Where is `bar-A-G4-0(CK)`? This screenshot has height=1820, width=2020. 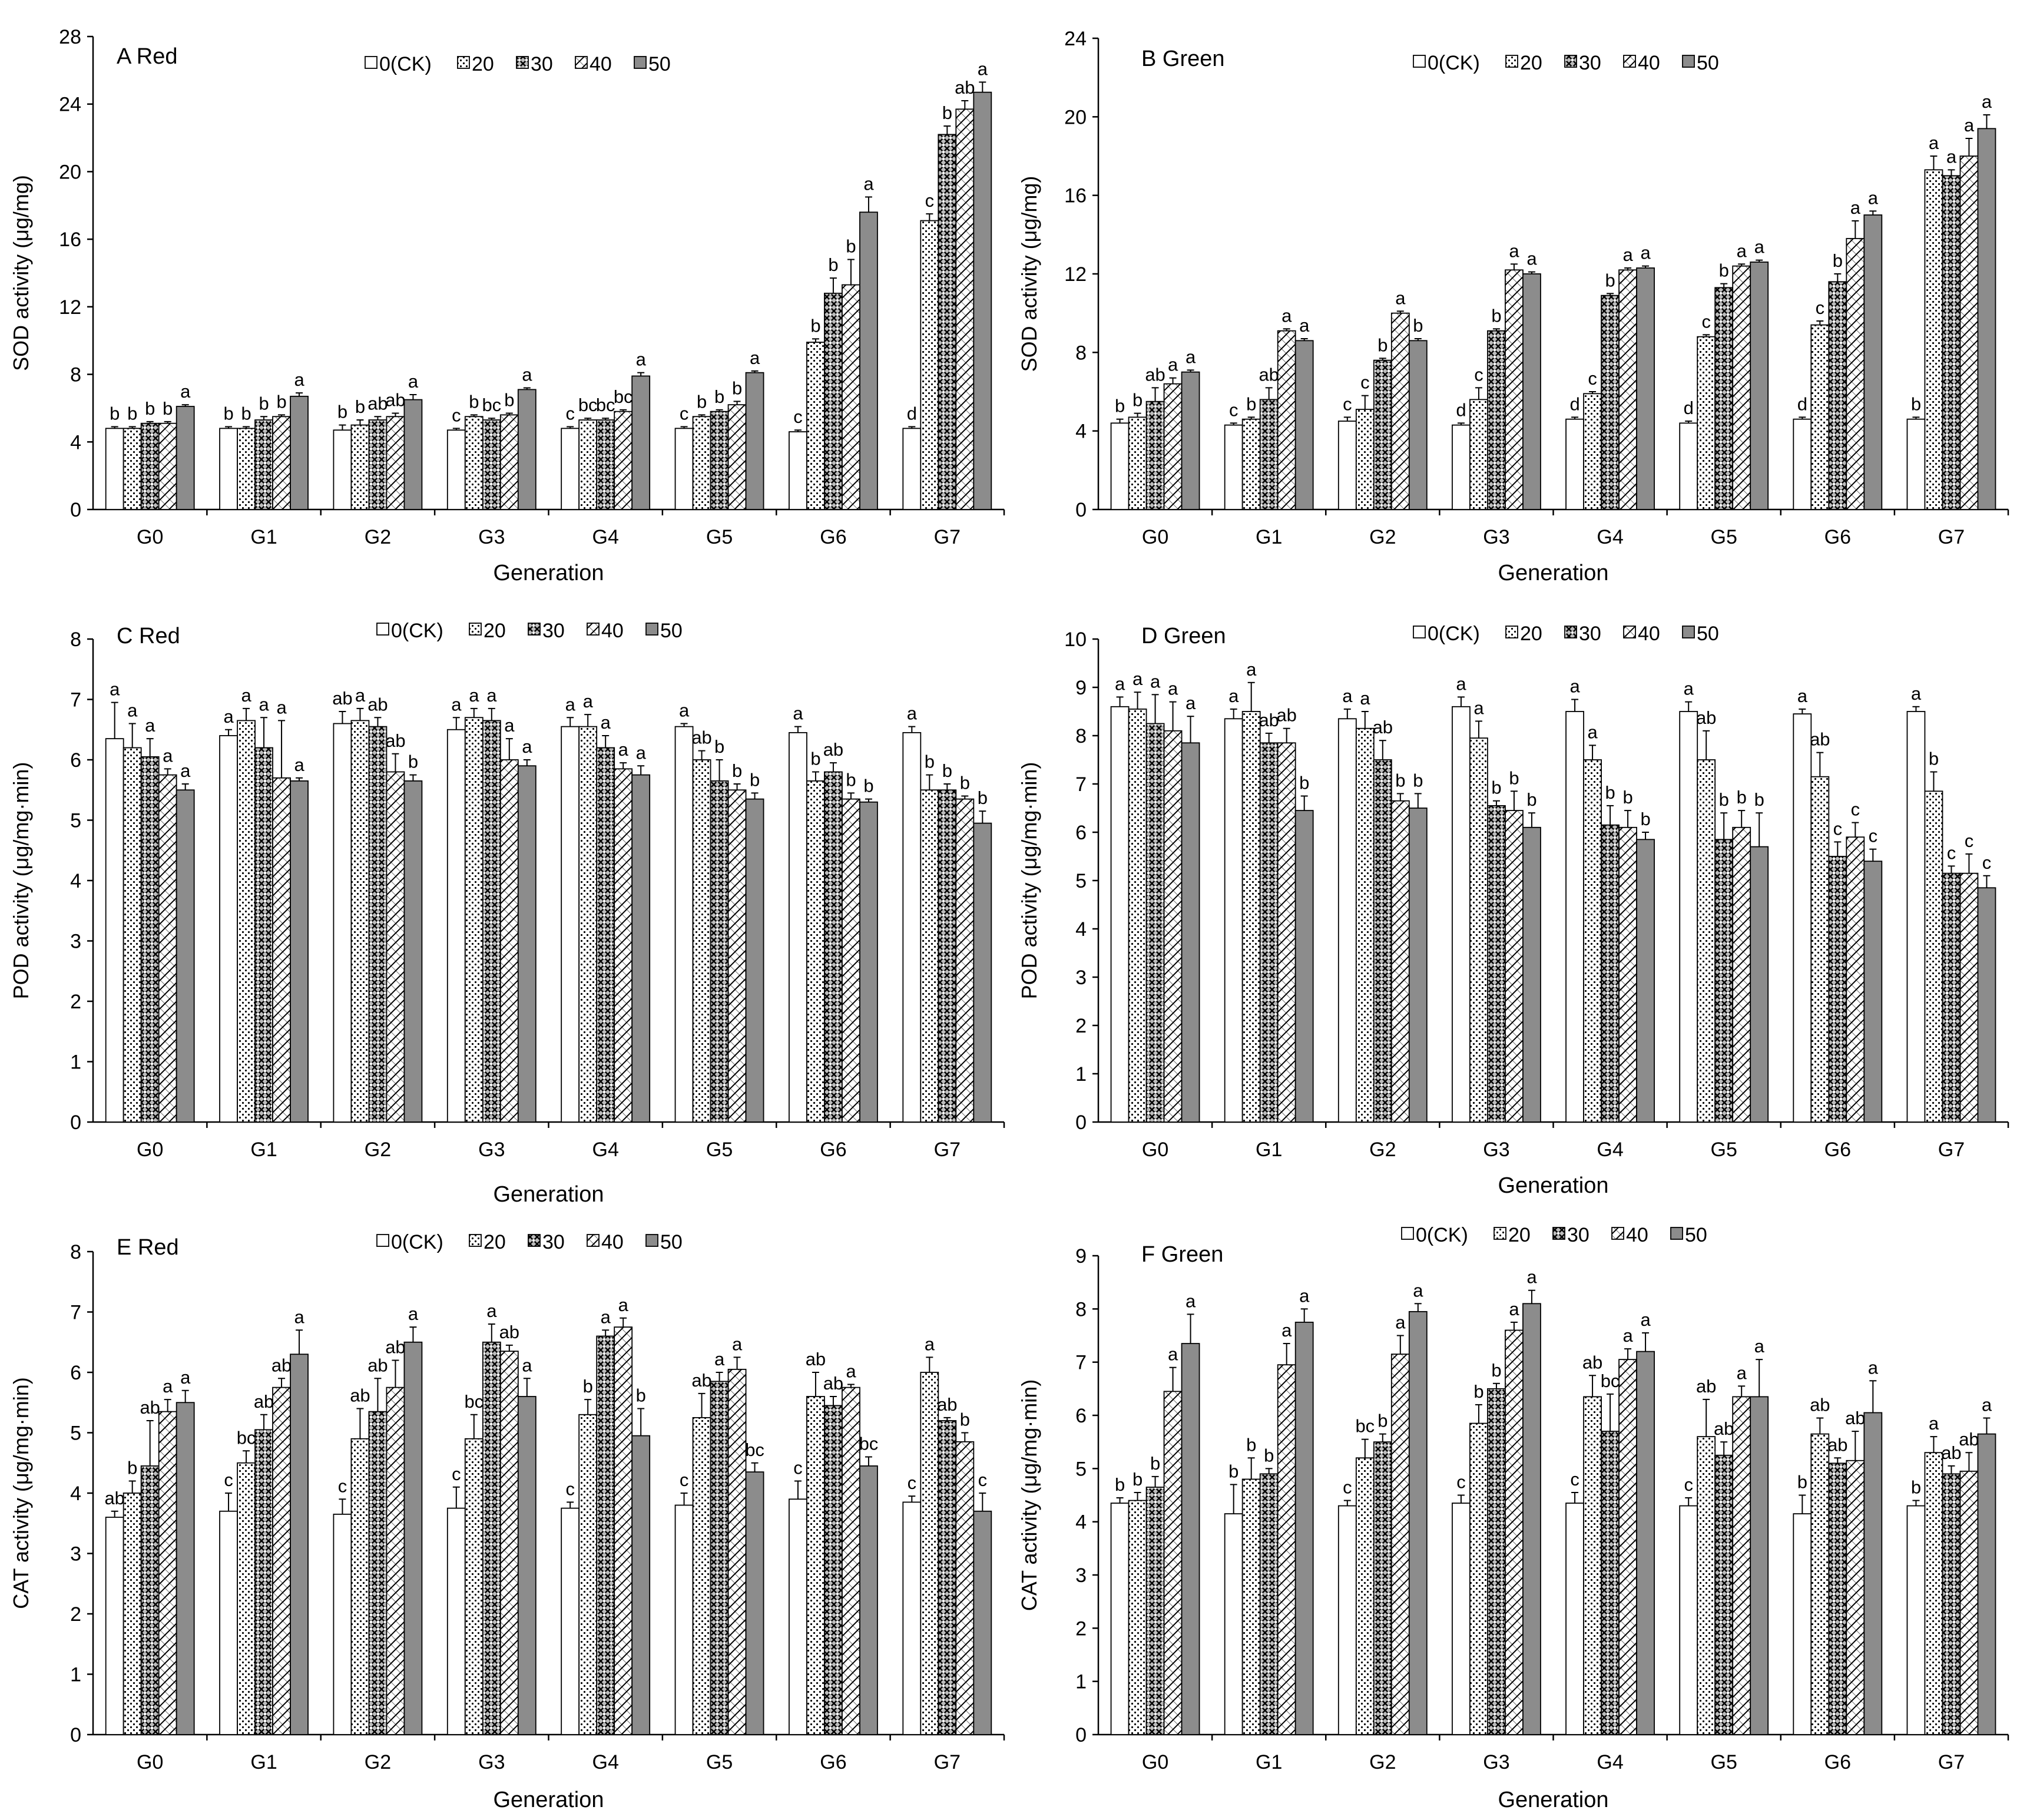
bar-A-G4-0(CK) is located at coordinates (570, 469).